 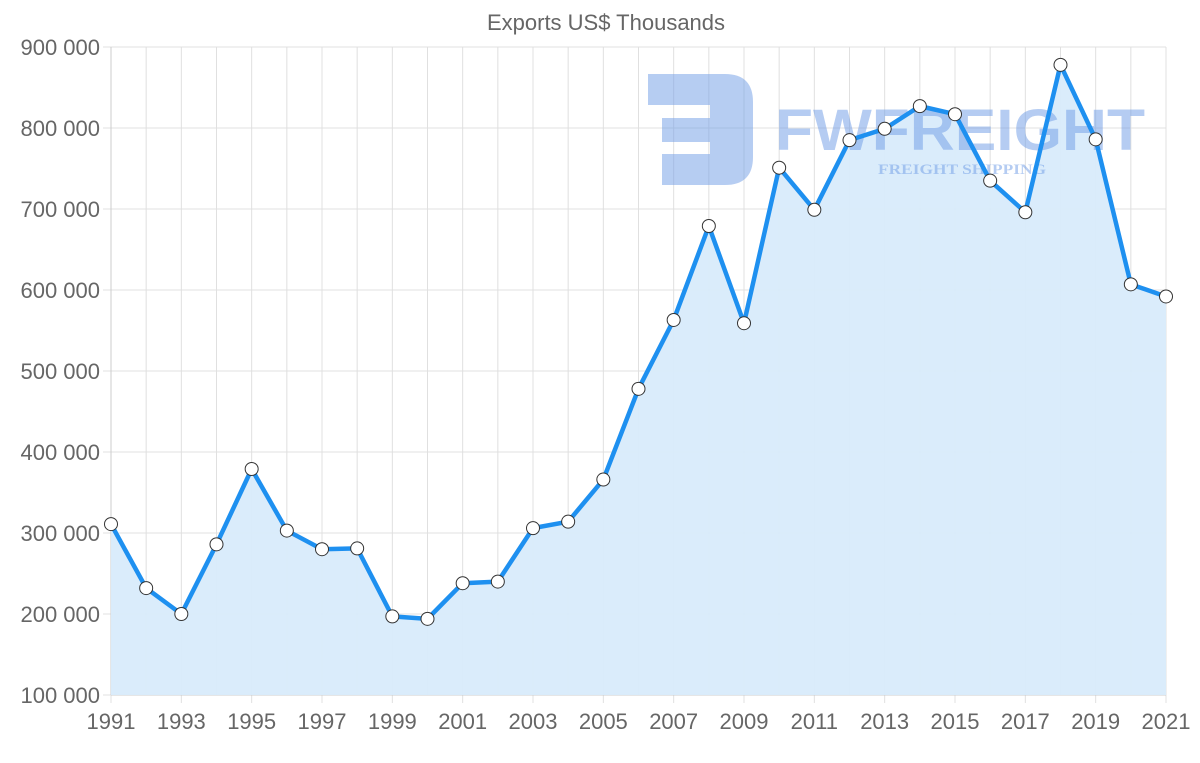 I want to click on data-point-2012, so click(x=849, y=140).